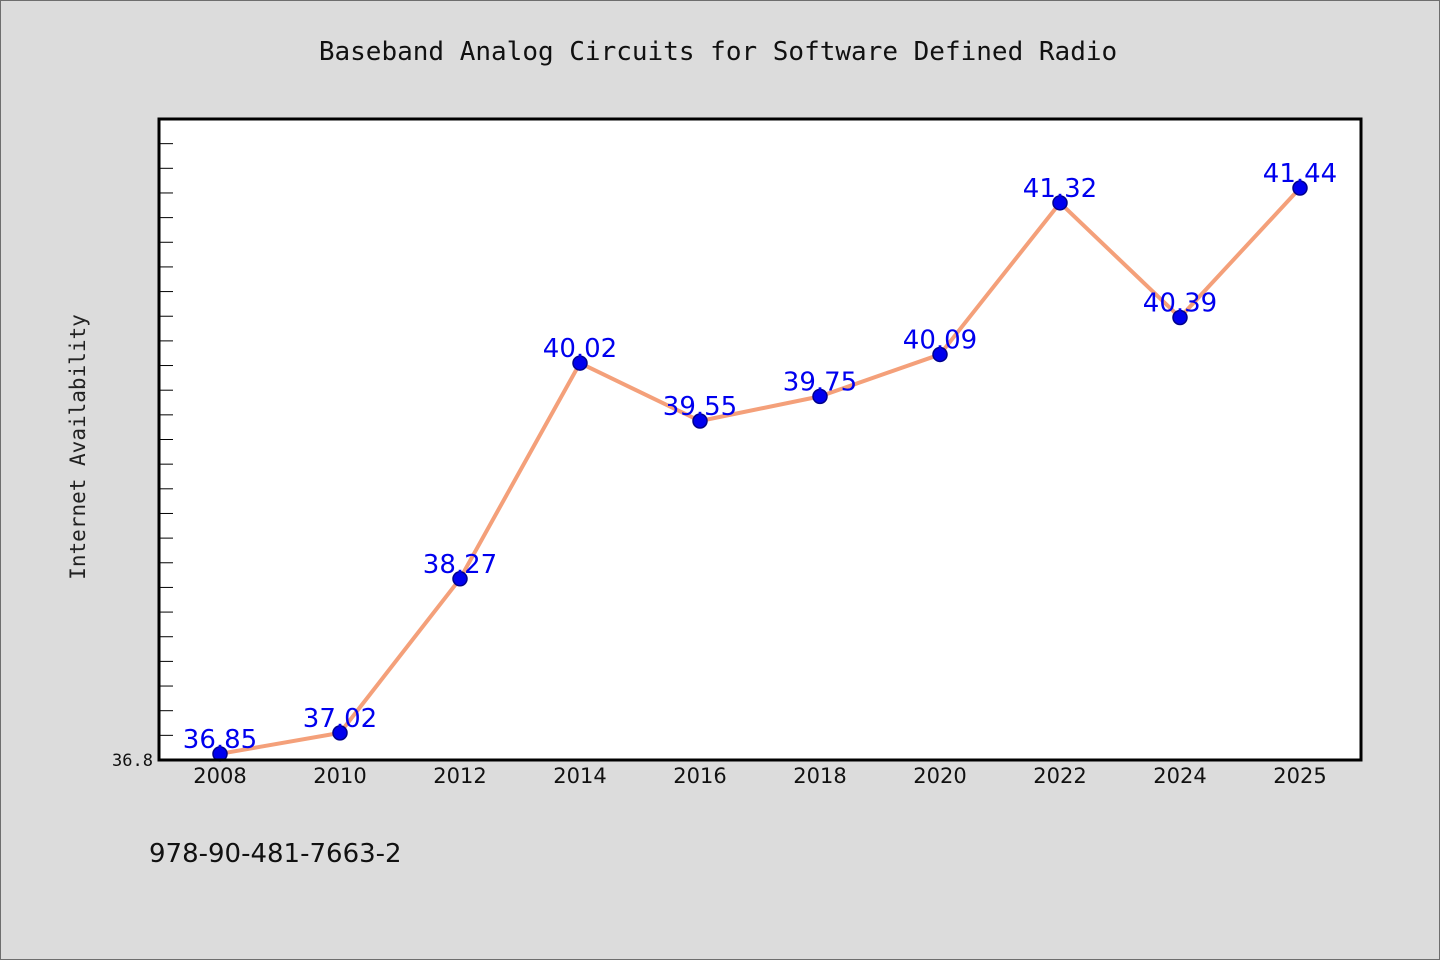  What do you see at coordinates (340, 719) in the screenshot?
I see `data-label: 37.02` at bounding box center [340, 719].